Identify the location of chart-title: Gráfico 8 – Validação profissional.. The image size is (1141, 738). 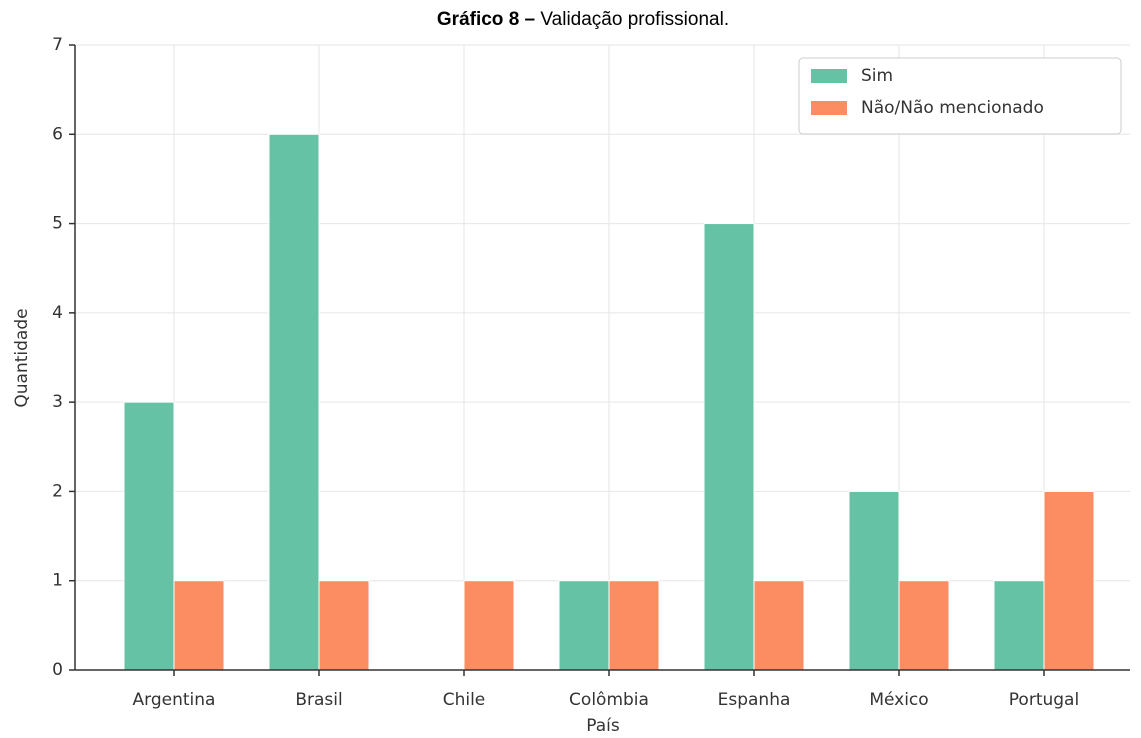
(583, 19).